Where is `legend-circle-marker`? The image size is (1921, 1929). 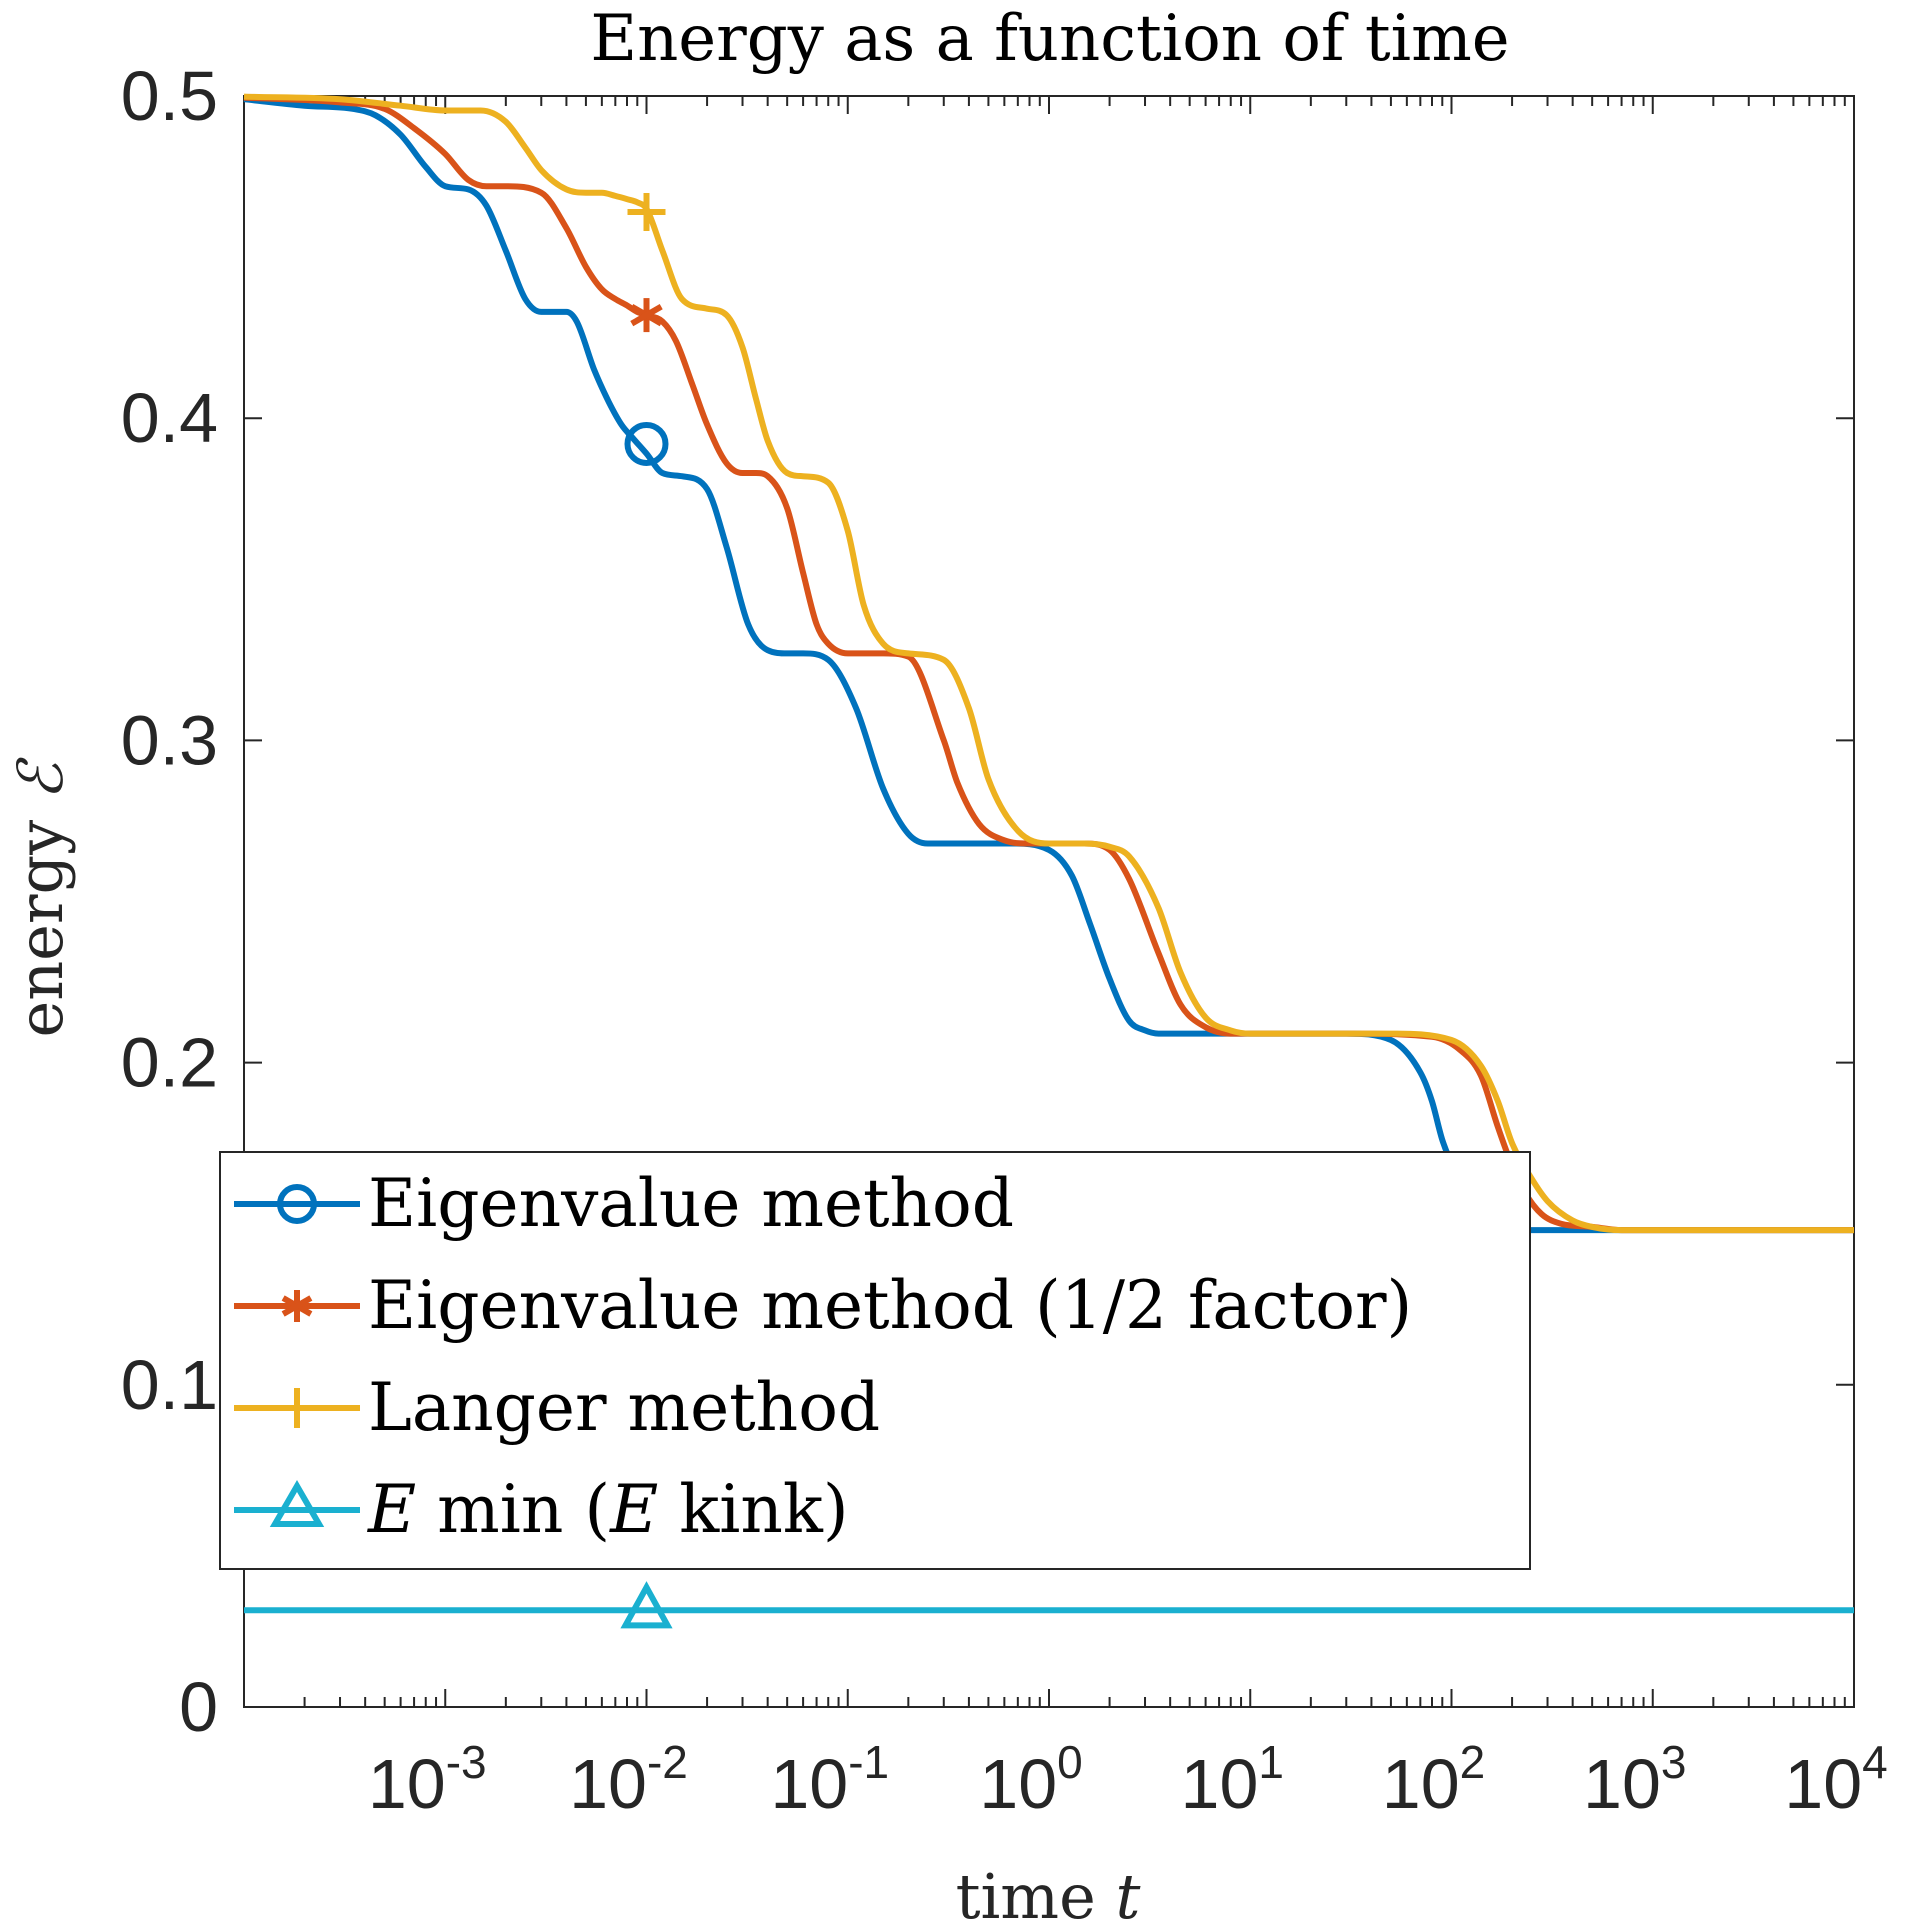 legend-circle-marker is located at coordinates (297, 1204).